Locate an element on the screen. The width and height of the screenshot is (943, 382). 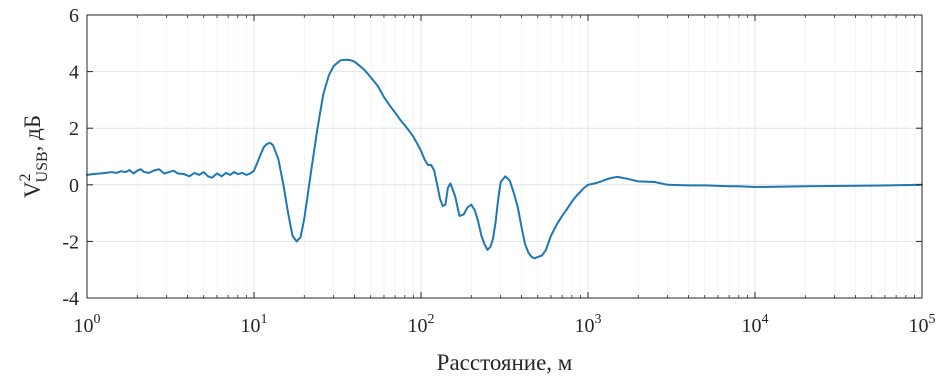
y-tick-label: 2 is located at coordinates (74, 129).